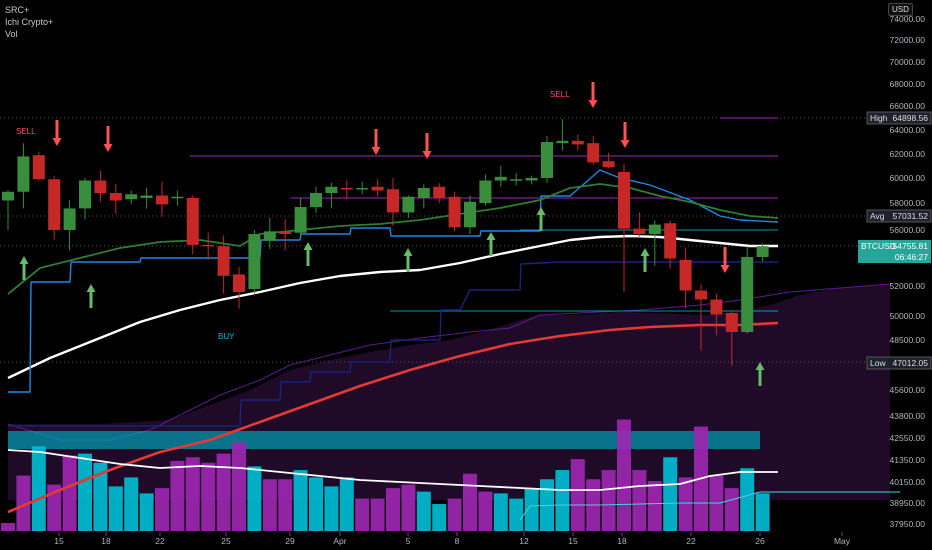 This screenshot has width=932, height=550. I want to click on low-tag-value: 47012.05, so click(911, 363).